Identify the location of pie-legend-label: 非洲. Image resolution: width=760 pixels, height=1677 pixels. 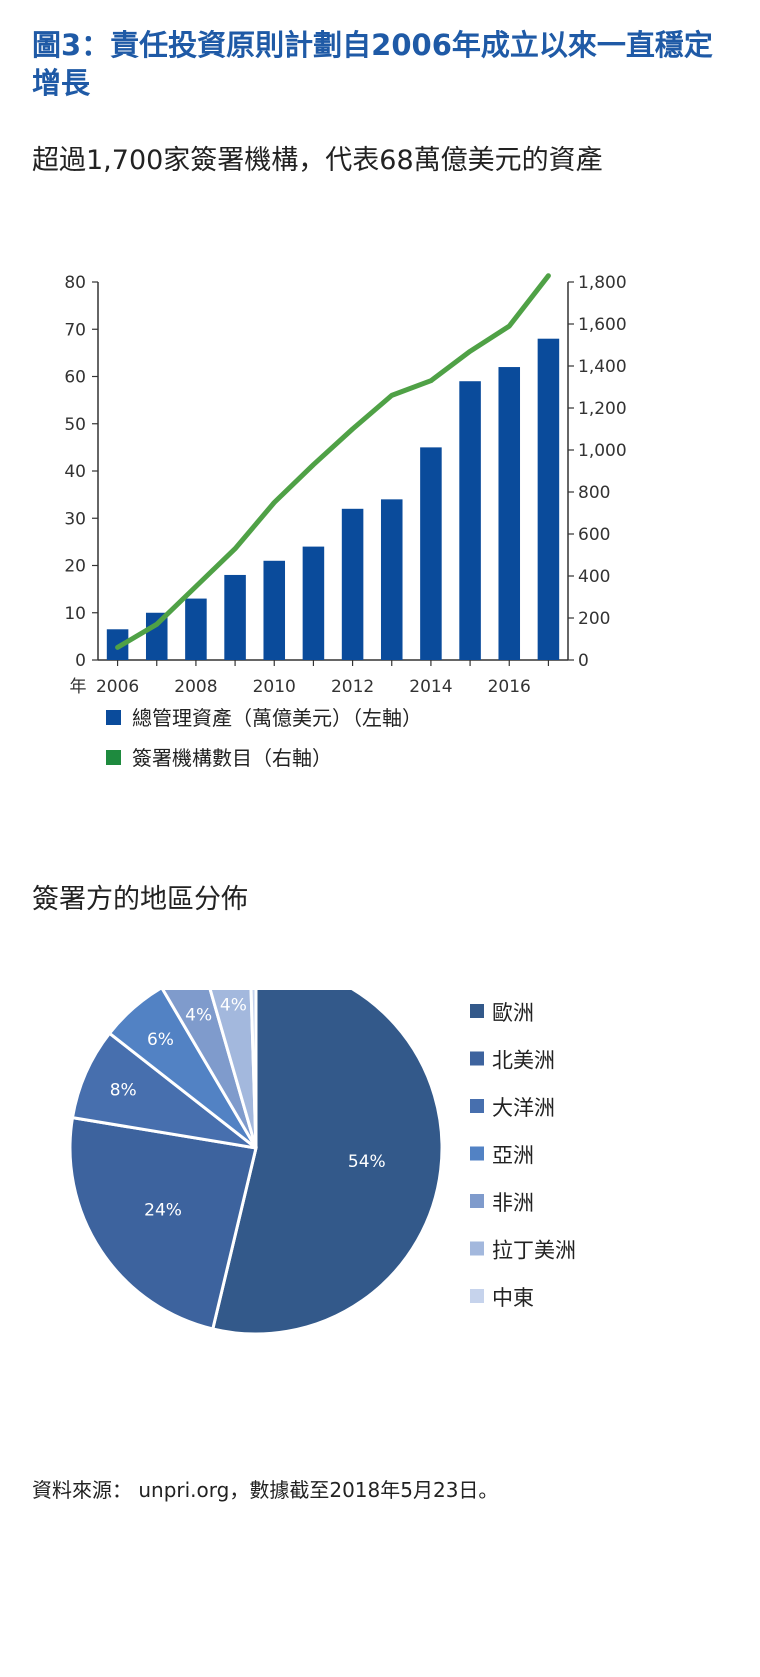
(513, 1203).